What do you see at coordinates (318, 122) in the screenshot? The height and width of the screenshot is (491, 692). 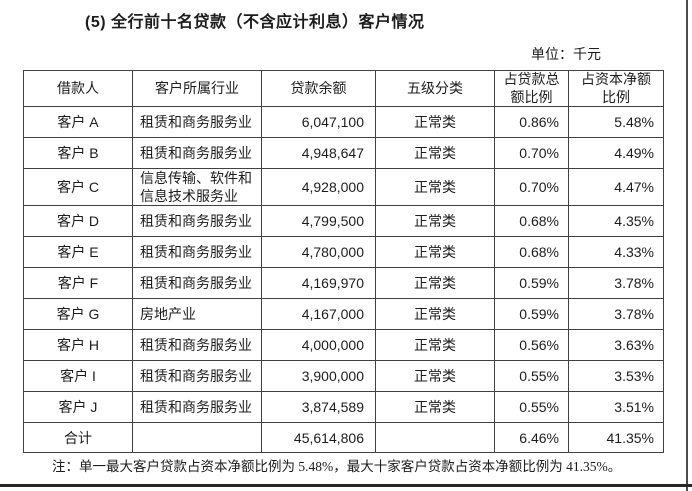 I see `cell-balance: 6,047,100` at bounding box center [318, 122].